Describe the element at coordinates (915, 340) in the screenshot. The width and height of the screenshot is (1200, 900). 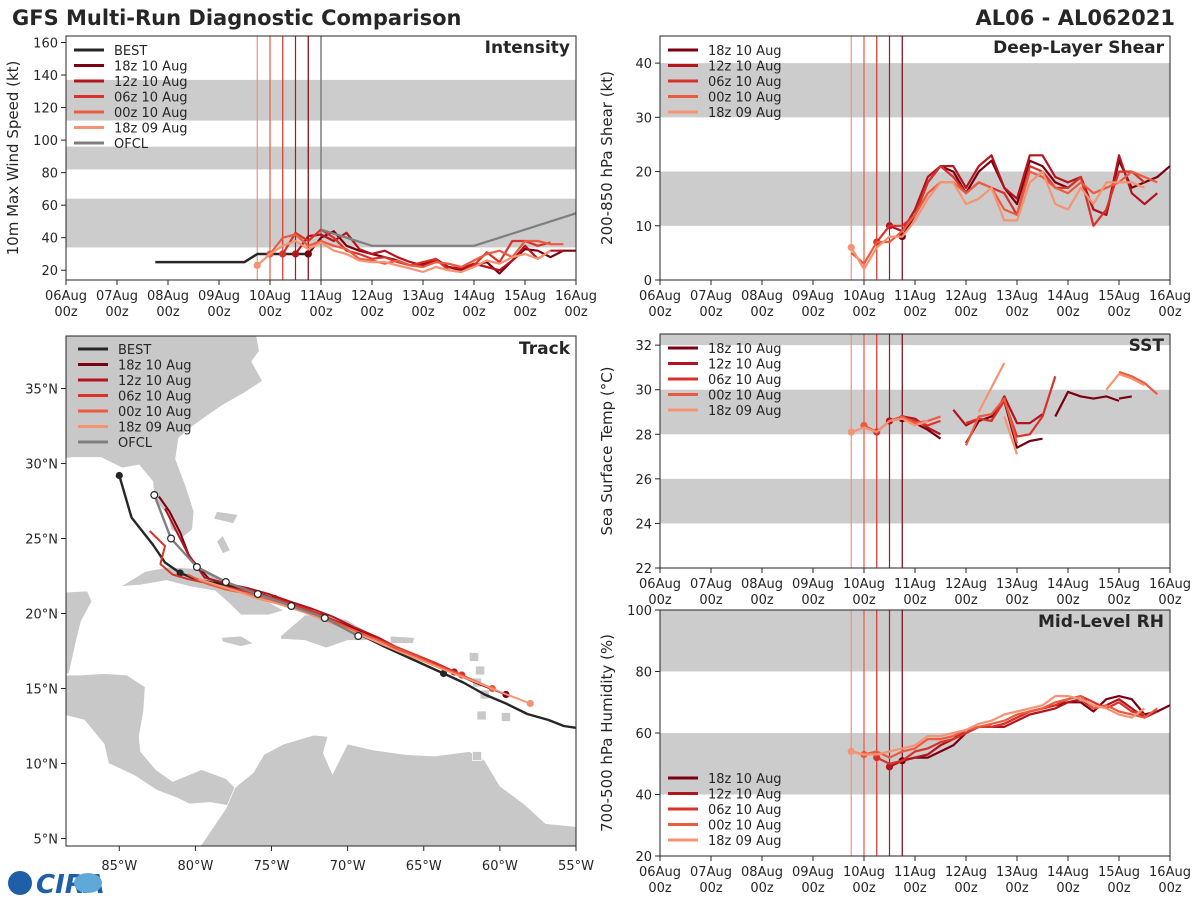
I see `sst-band` at that location.